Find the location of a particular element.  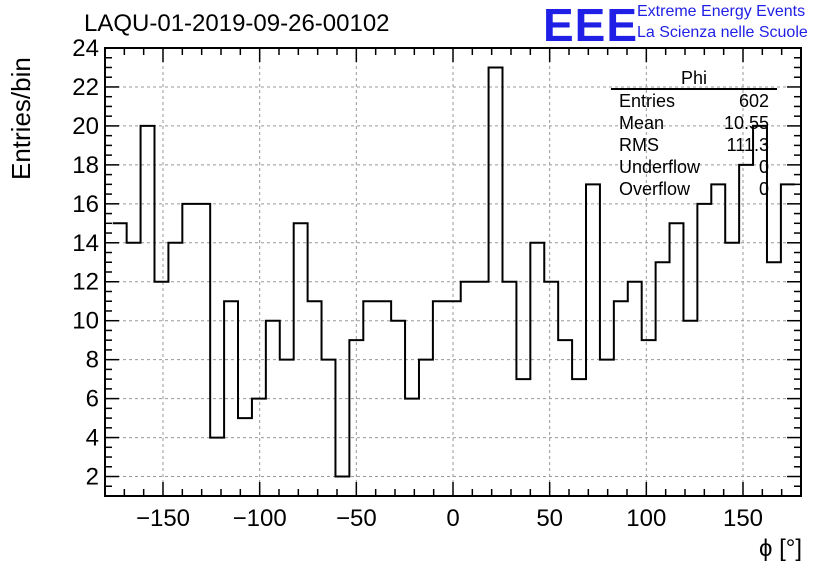

y-tick-label: 22 is located at coordinates (85, 87).